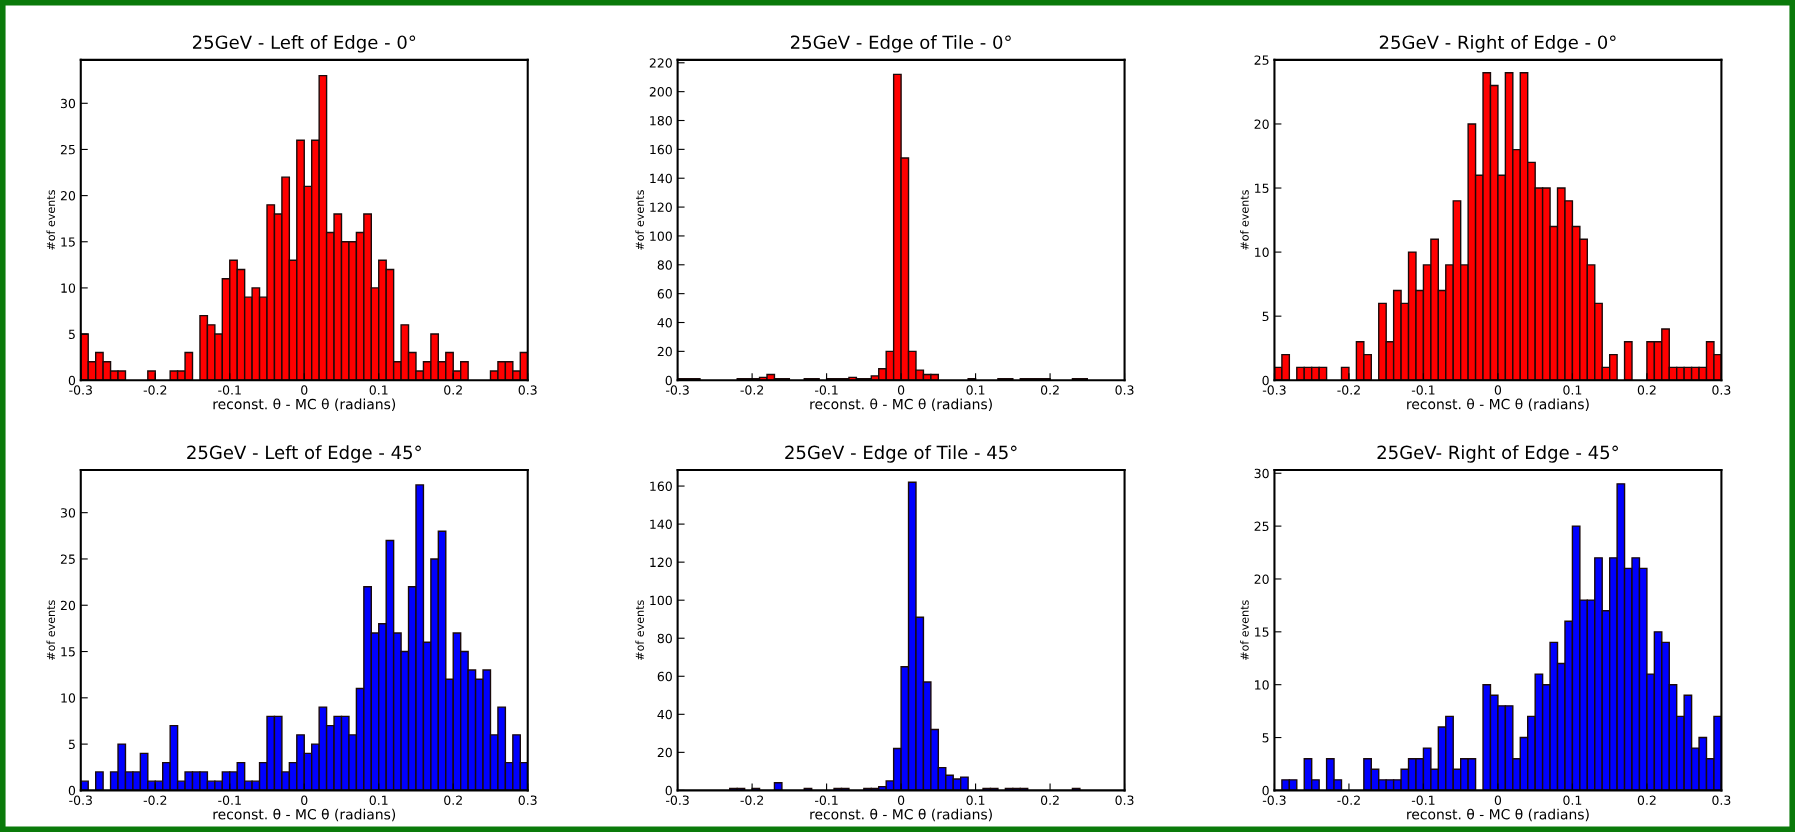 This screenshot has width=1795, height=832. I want to click on chart-title: 25GeV - Left of Edge - 45°, so click(304, 454).